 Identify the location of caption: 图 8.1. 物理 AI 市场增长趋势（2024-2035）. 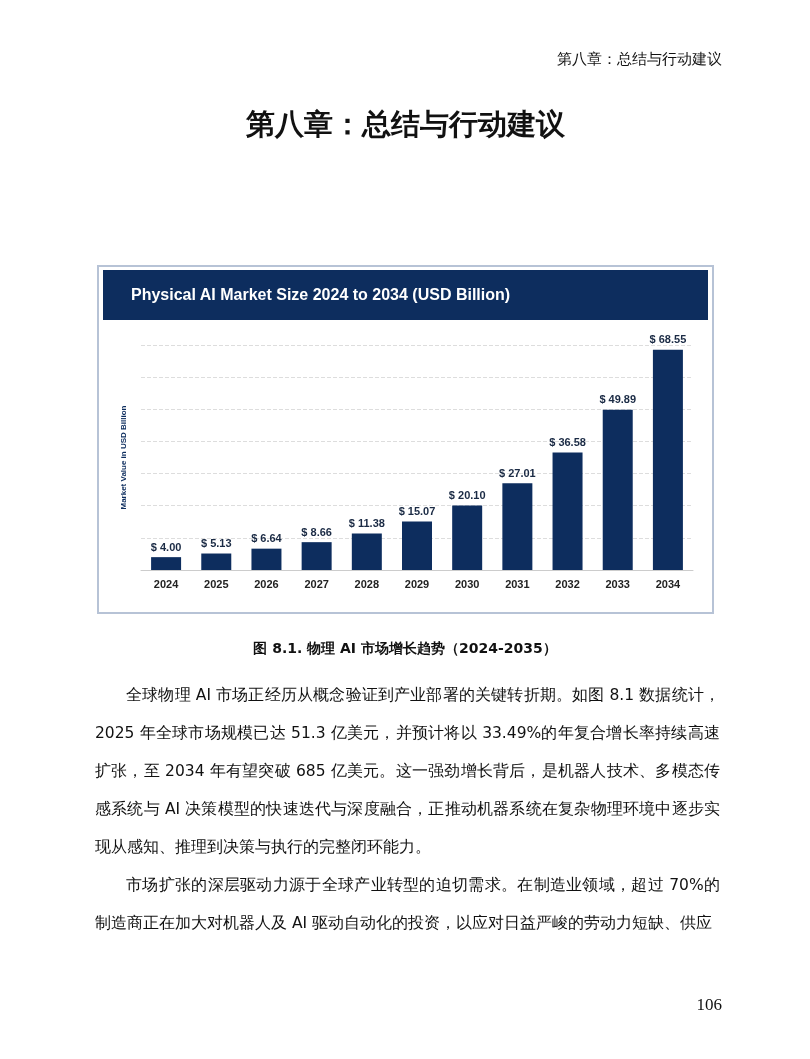
(405, 649).